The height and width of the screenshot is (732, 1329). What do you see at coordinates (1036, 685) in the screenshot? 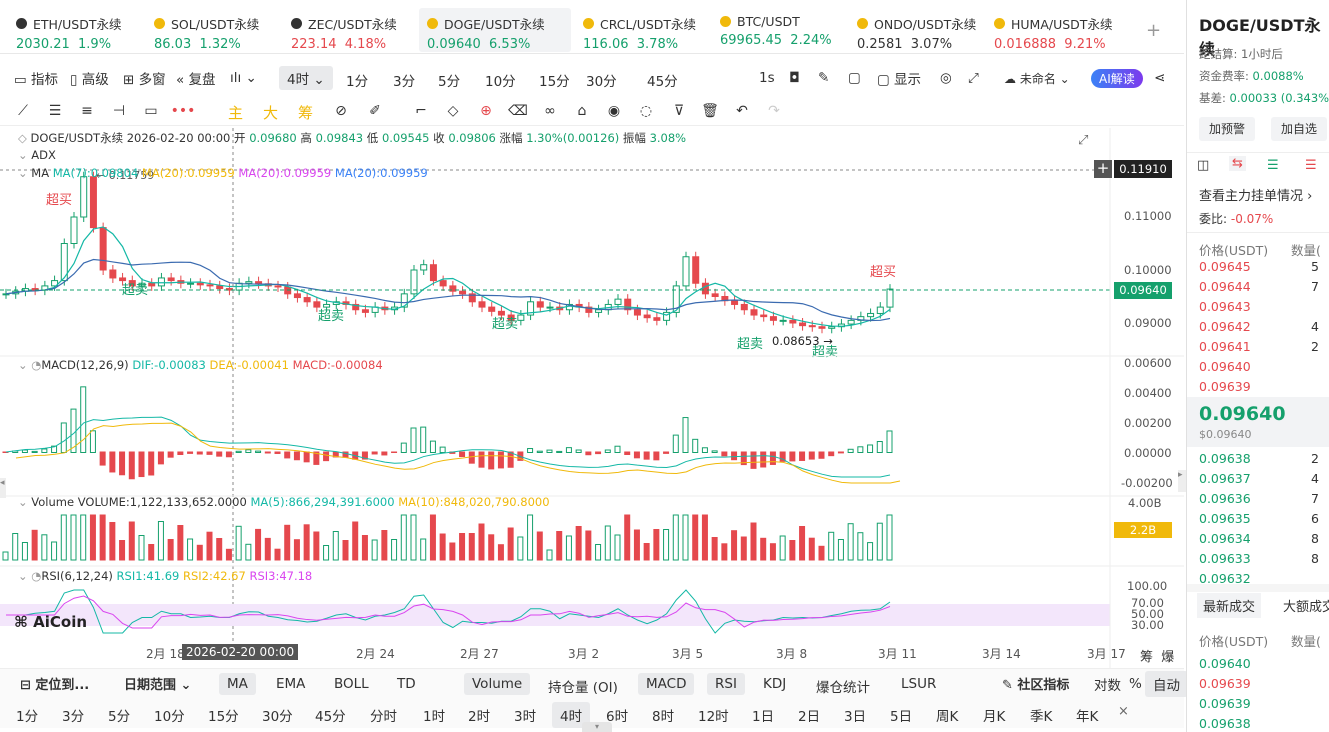
I see `community-button: ✎ 社区指标` at bounding box center [1036, 685].